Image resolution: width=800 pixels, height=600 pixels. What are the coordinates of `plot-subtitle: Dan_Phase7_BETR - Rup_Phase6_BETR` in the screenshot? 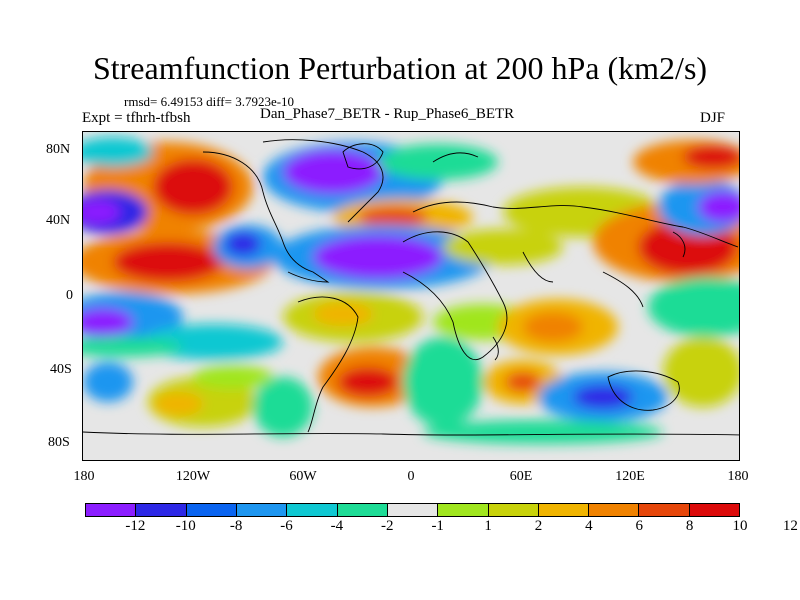 It's located at (387, 114).